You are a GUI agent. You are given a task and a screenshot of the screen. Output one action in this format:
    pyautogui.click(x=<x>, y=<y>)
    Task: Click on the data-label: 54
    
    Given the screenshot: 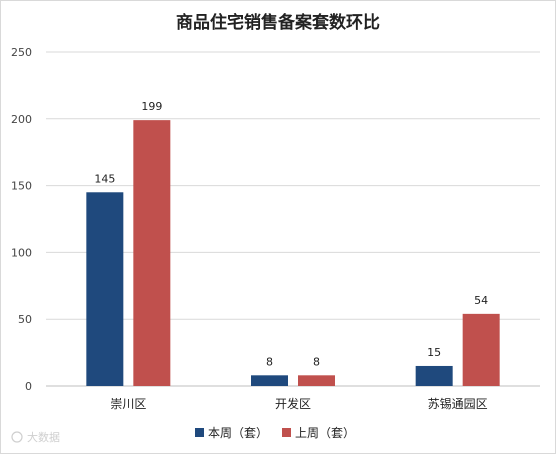 What is the action you would take?
    pyautogui.click(x=481, y=300)
    